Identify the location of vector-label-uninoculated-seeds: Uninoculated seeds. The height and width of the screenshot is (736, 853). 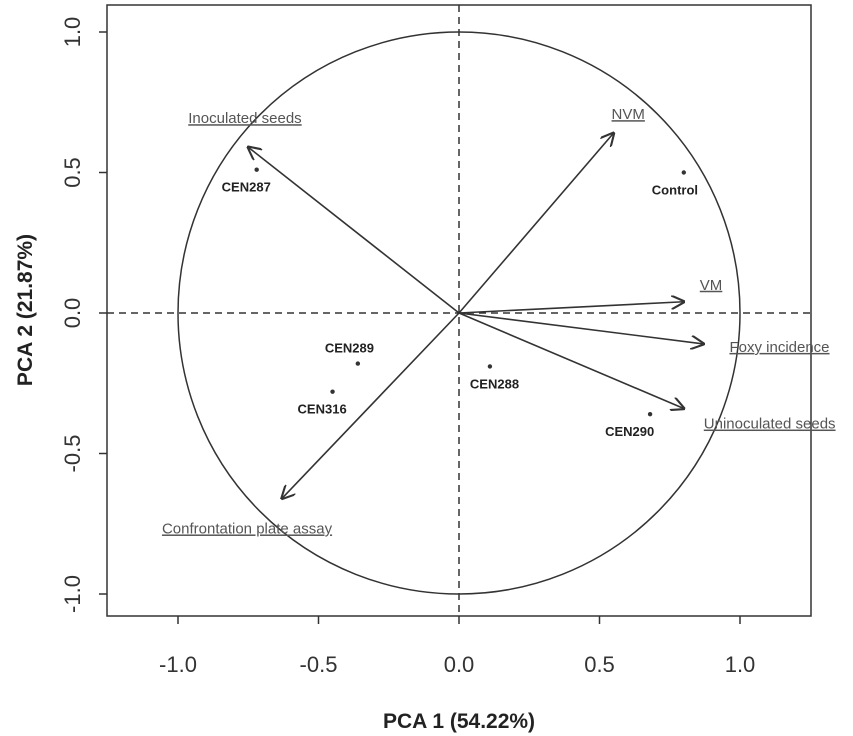
(770, 424).